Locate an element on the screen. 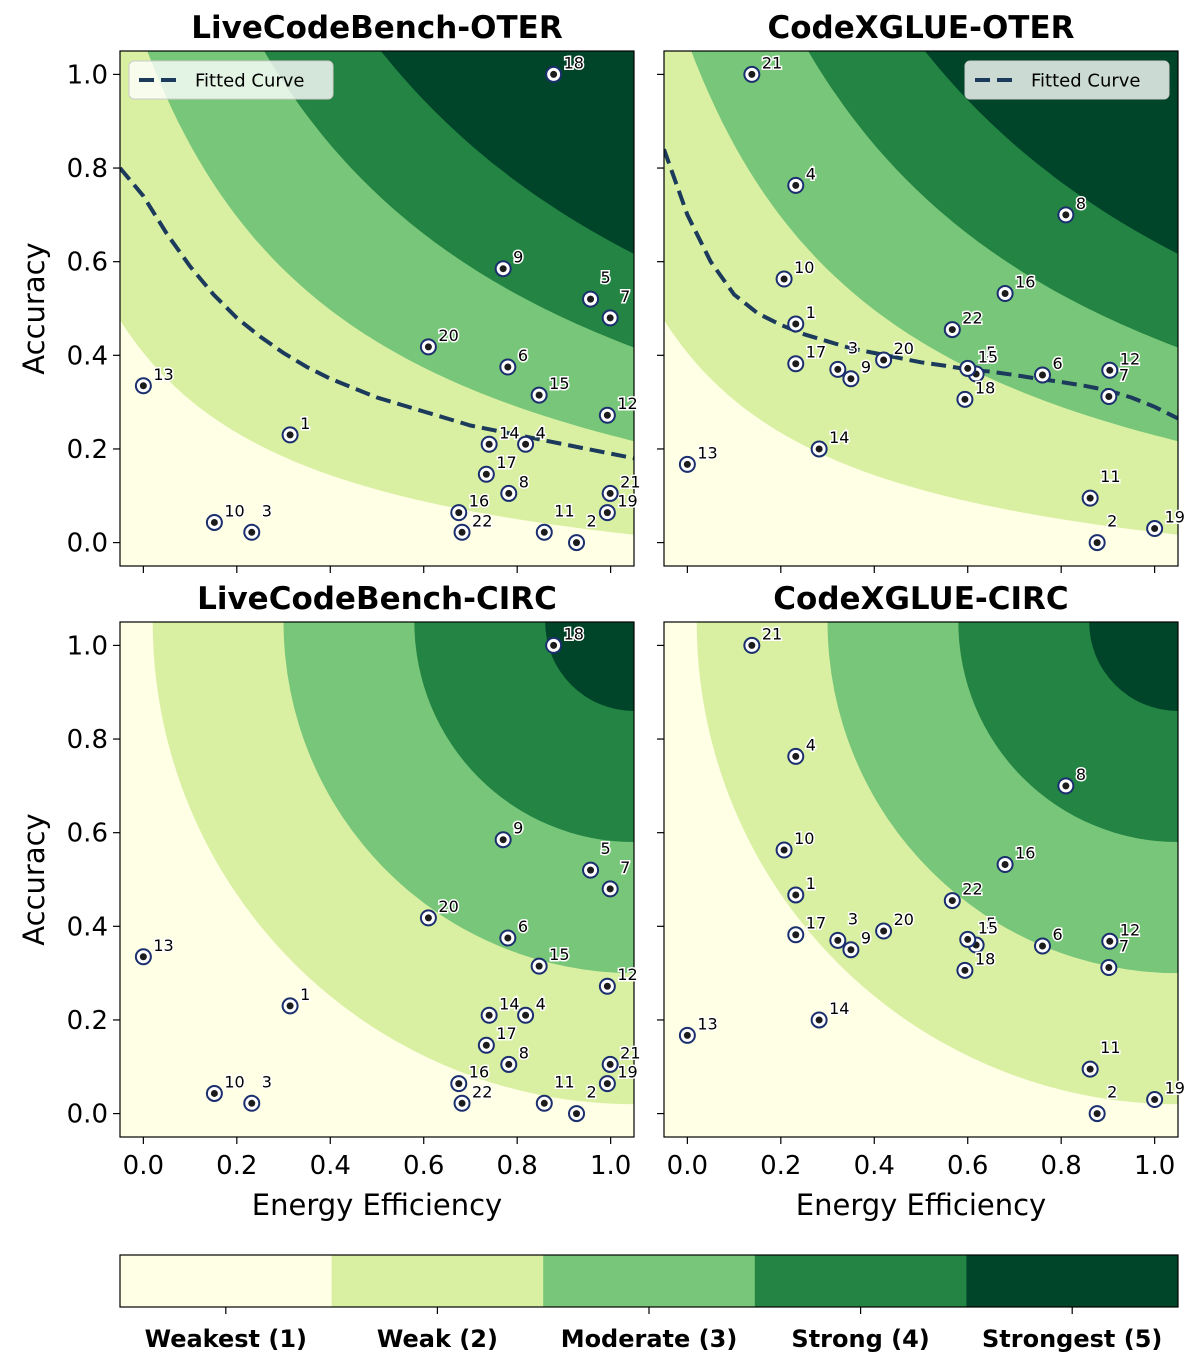 The height and width of the screenshot is (1366, 1203). data-point: 3 is located at coordinates (844, 357).